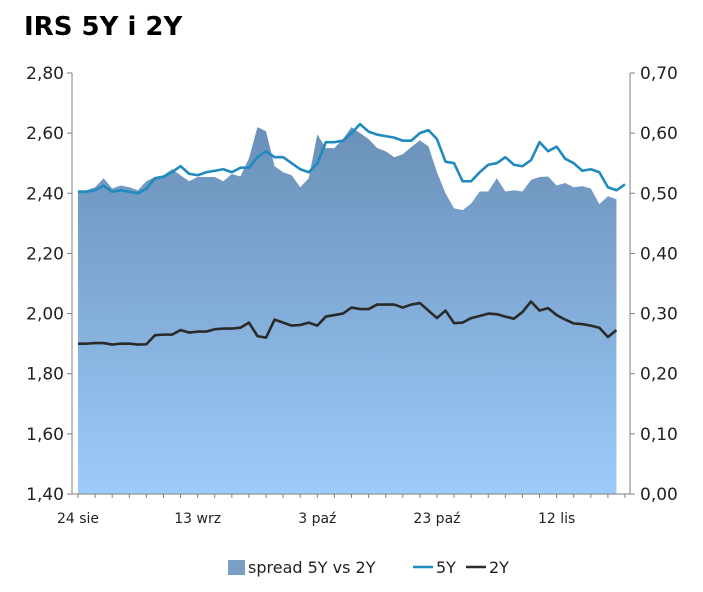 The image size is (703, 592). I want to click on right-axis-tick-label: 0,70, so click(659, 74).